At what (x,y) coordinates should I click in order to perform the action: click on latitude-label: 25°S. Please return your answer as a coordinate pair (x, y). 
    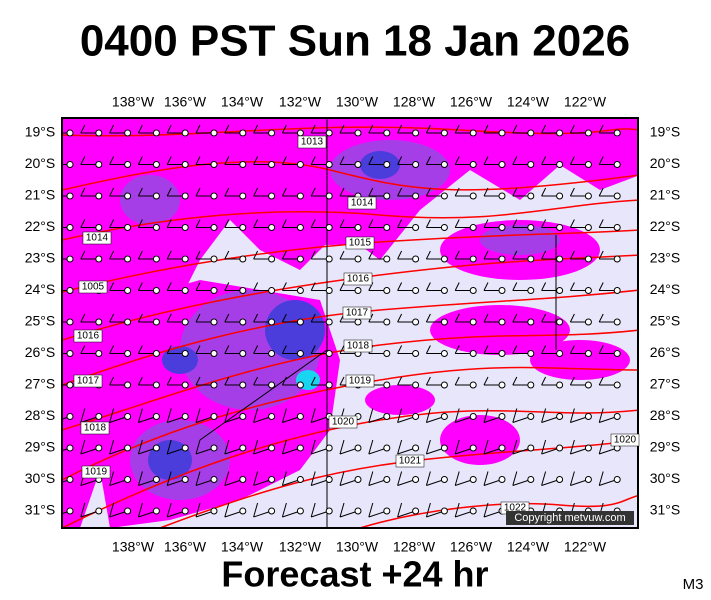
    Looking at the image, I should click on (40, 321).